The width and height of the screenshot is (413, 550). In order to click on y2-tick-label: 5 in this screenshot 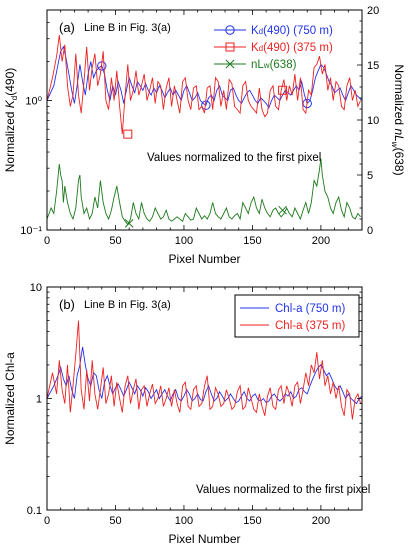, I will do `click(370, 176)`.